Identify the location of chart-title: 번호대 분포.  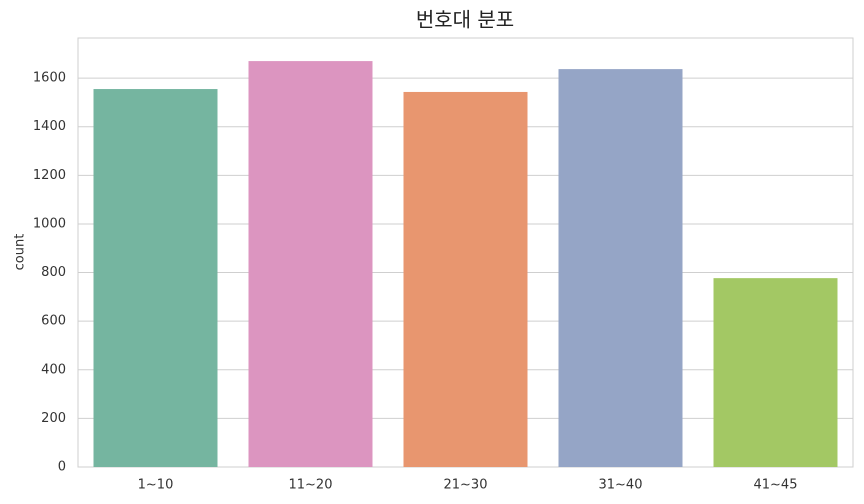
(465, 20).